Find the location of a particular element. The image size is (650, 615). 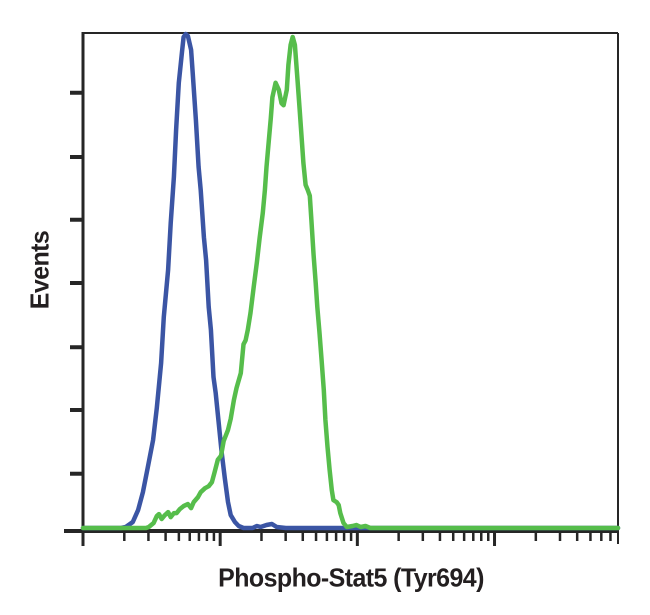

y-axis-label: Events is located at coordinates (39, 270).